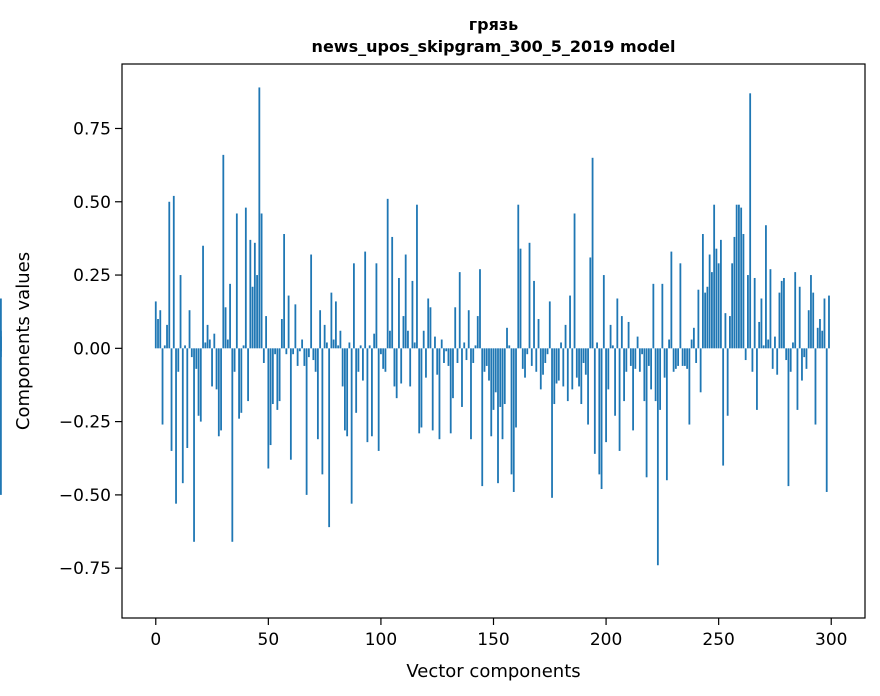  I want to click on y-tick-label: 0.75, so click(92, 129).